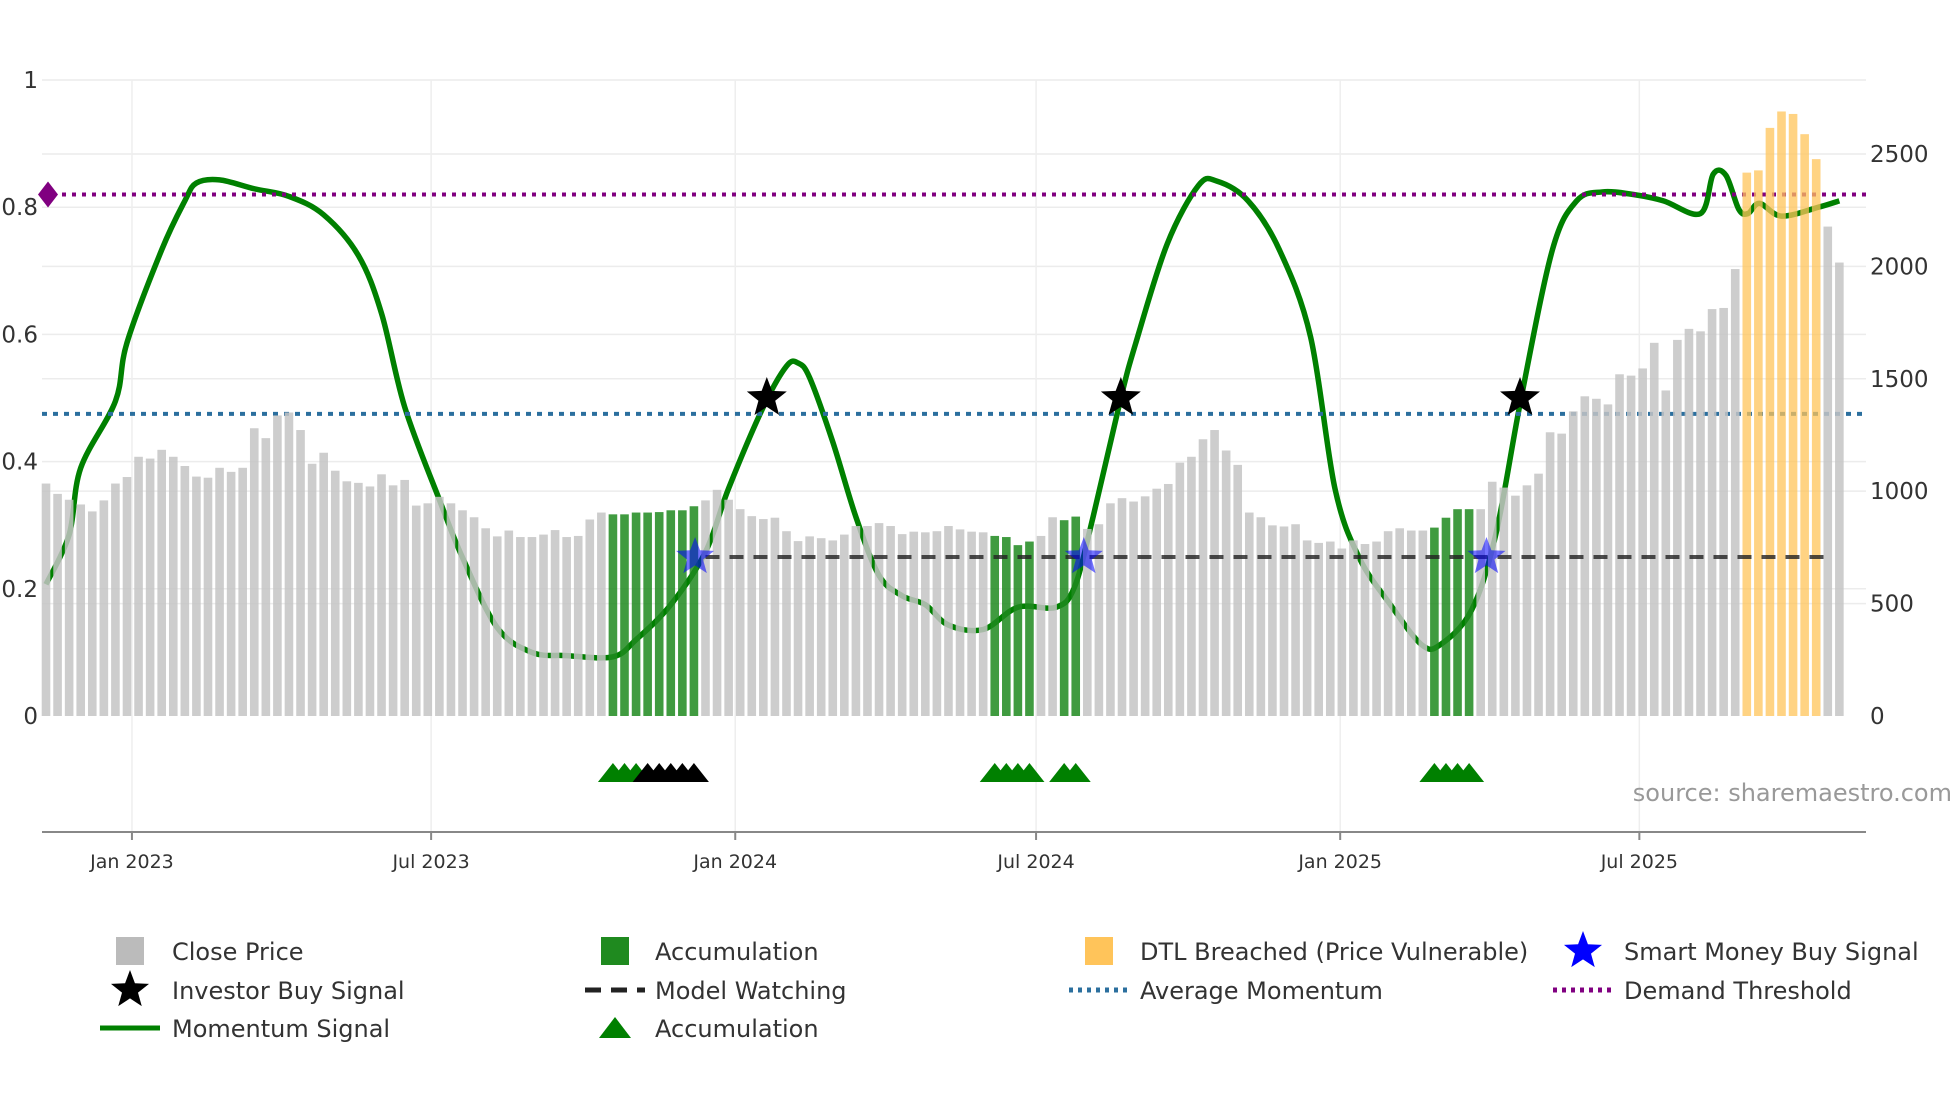  What do you see at coordinates (245, 1029) in the screenshot?
I see `legend-item: Momentum Signal` at bounding box center [245, 1029].